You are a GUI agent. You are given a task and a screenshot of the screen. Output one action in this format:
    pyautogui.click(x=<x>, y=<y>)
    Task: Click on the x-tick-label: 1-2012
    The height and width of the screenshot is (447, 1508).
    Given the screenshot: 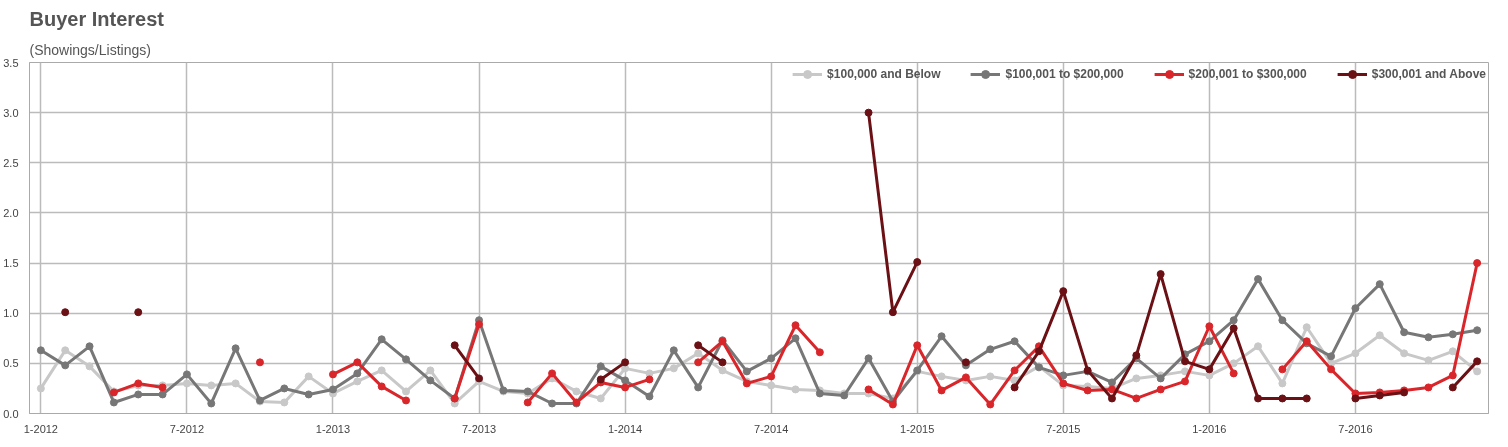 What is the action you would take?
    pyautogui.click(x=40, y=428)
    